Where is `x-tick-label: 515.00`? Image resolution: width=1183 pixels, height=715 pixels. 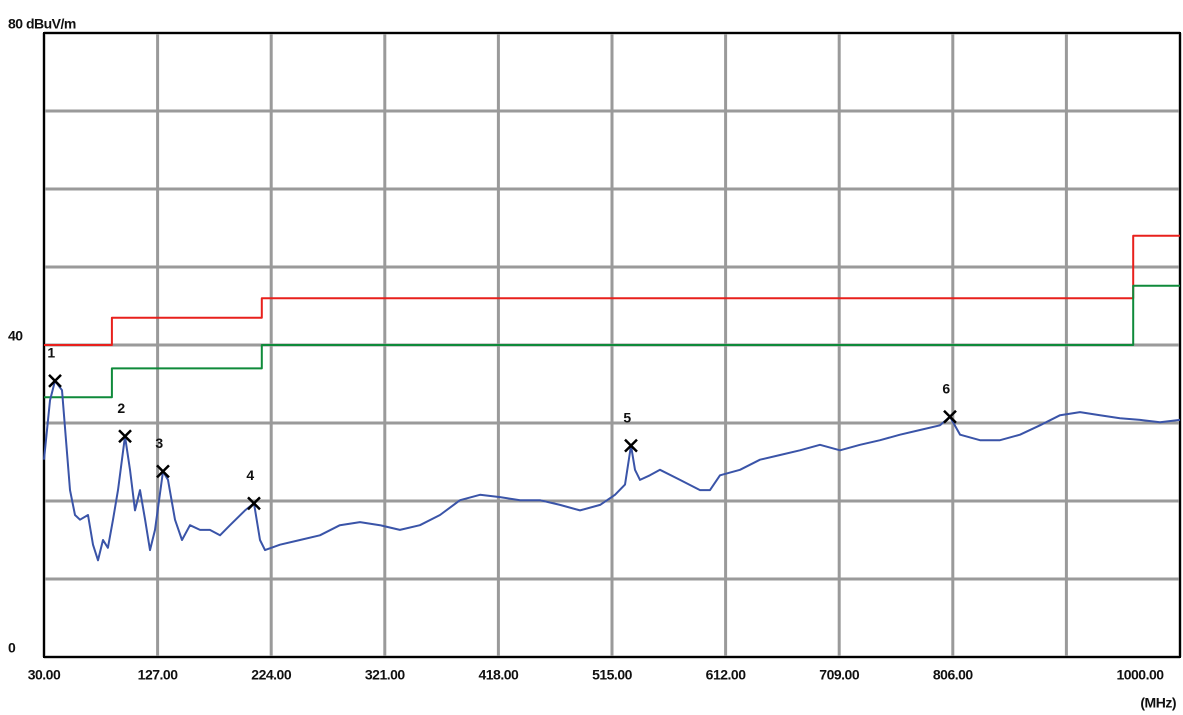 x-tick-label: 515.00 is located at coordinates (612, 675).